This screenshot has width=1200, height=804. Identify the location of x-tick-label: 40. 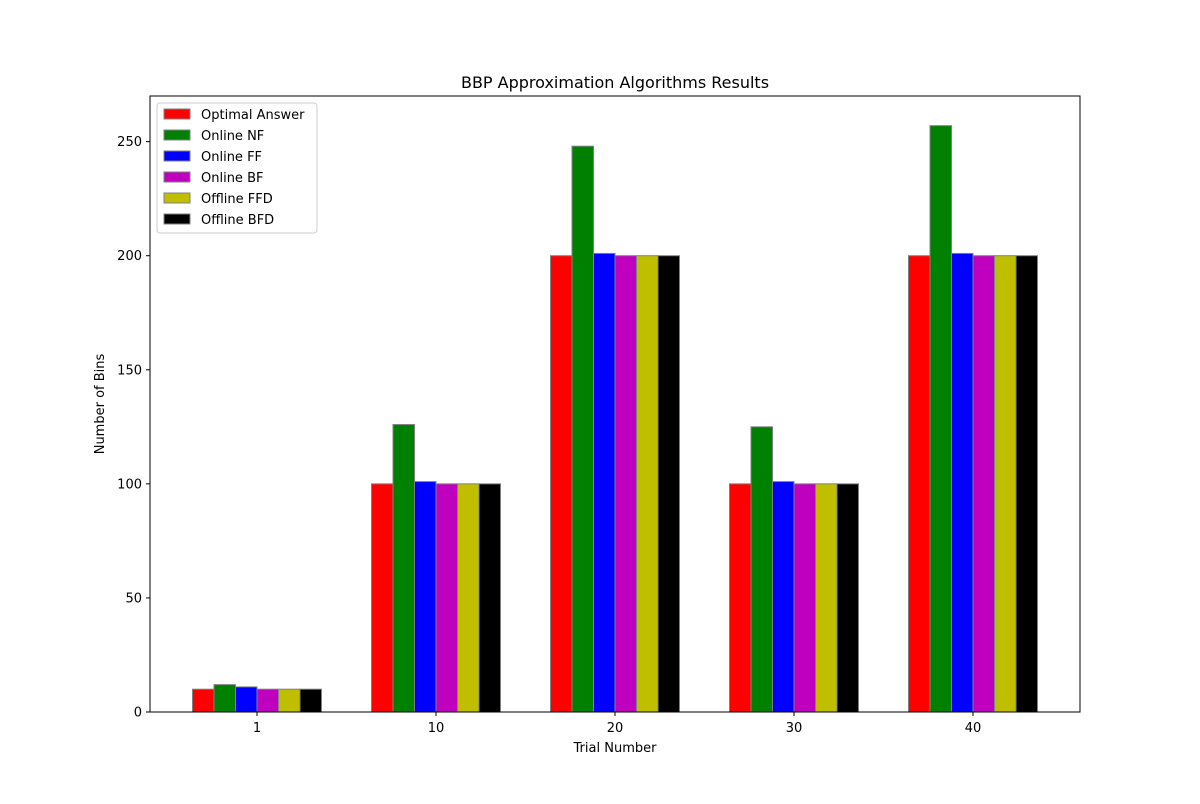
(973, 728).